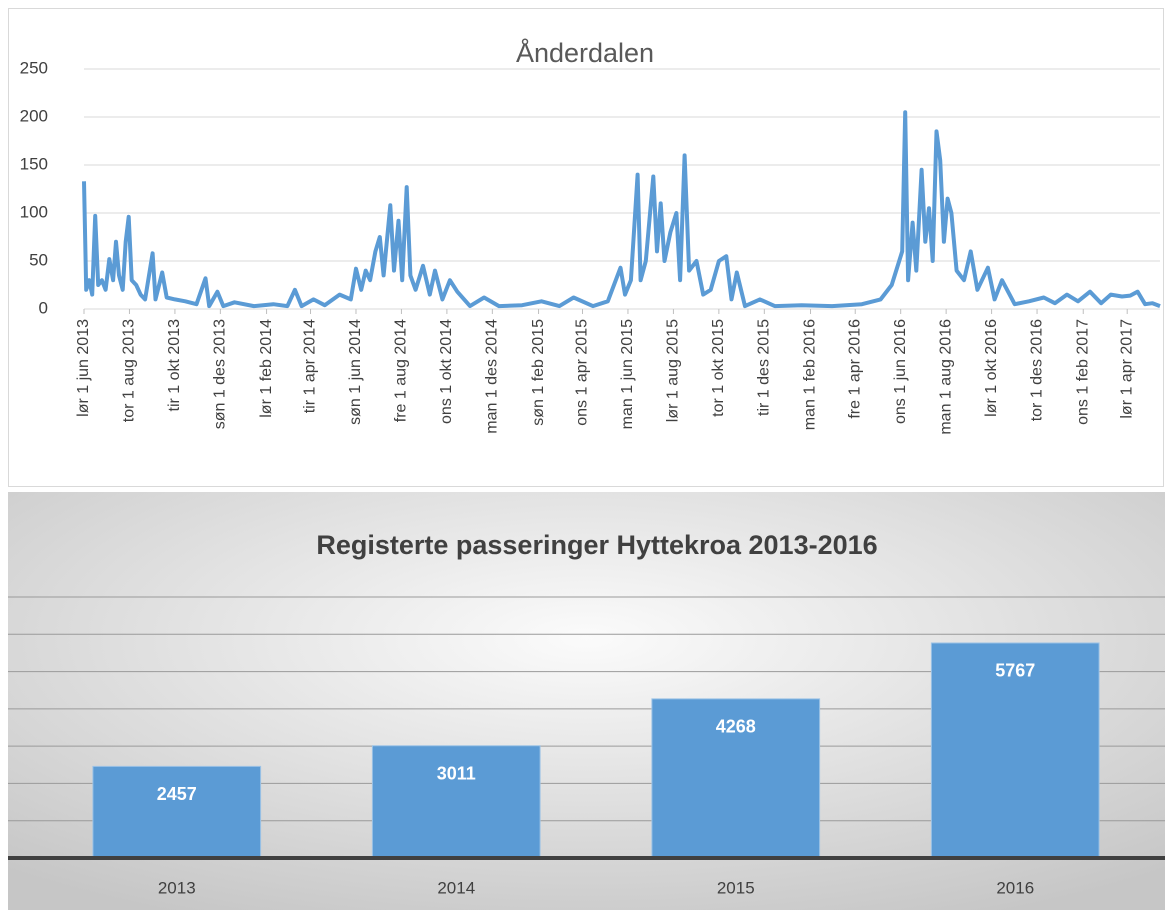  What do you see at coordinates (627, 374) in the screenshot?
I see `x-tick-label: man 1 jun 2015` at bounding box center [627, 374].